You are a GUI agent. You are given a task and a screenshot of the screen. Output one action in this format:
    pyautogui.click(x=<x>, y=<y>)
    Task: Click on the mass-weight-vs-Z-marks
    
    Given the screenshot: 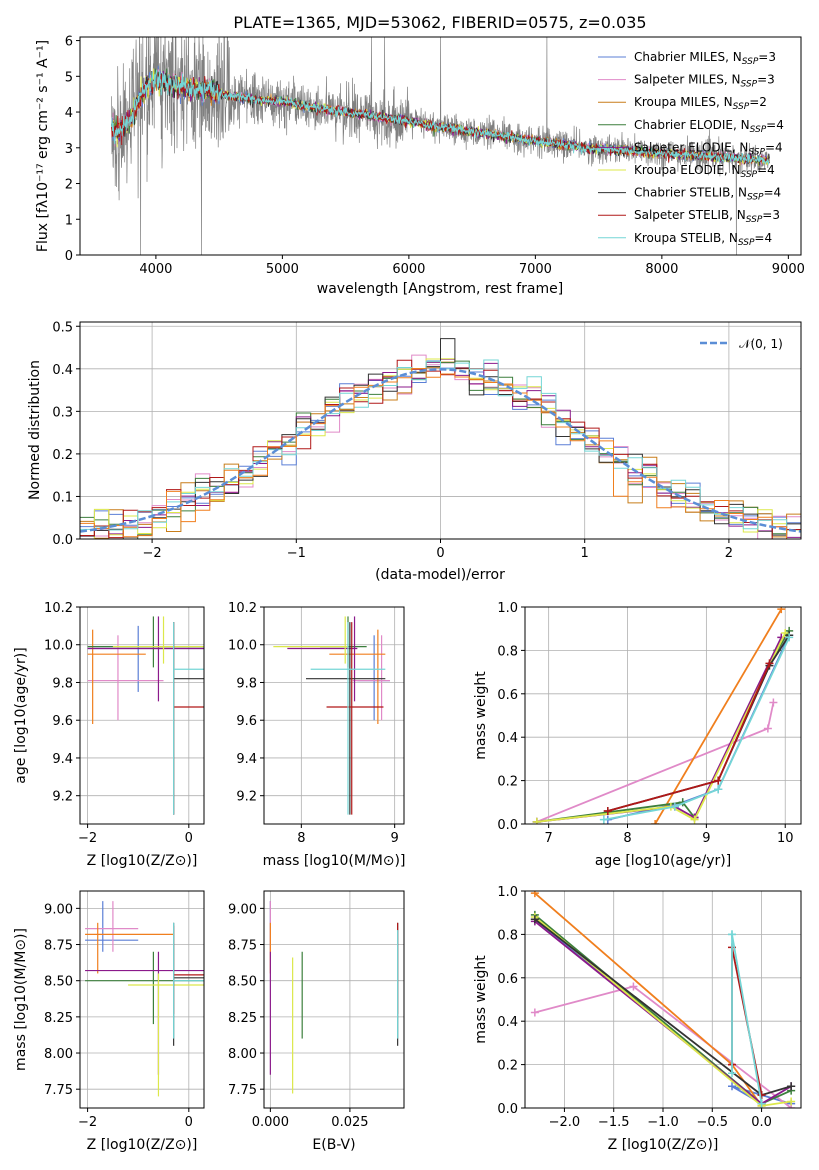 What is the action you would take?
    pyautogui.click(x=663, y=999)
    